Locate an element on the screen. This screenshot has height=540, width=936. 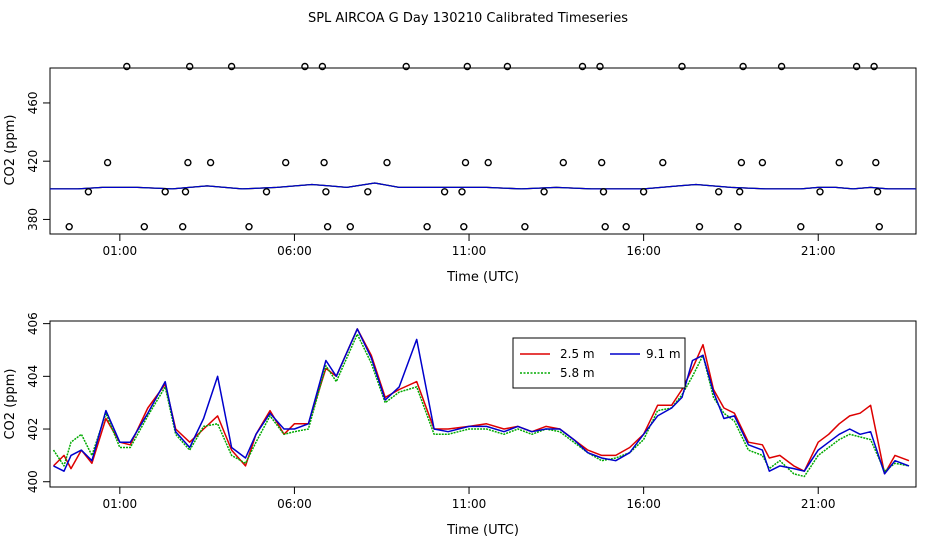
legend-label-9-1m: 9.1 m is located at coordinates (663, 354).